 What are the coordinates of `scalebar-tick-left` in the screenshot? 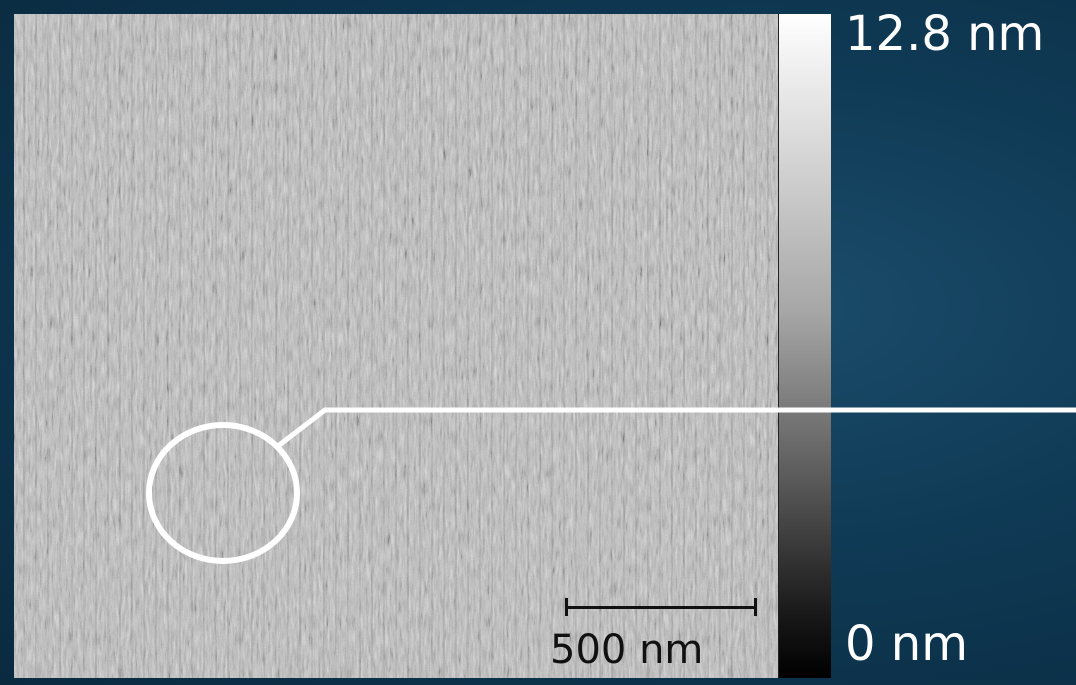 It's located at (566, 607).